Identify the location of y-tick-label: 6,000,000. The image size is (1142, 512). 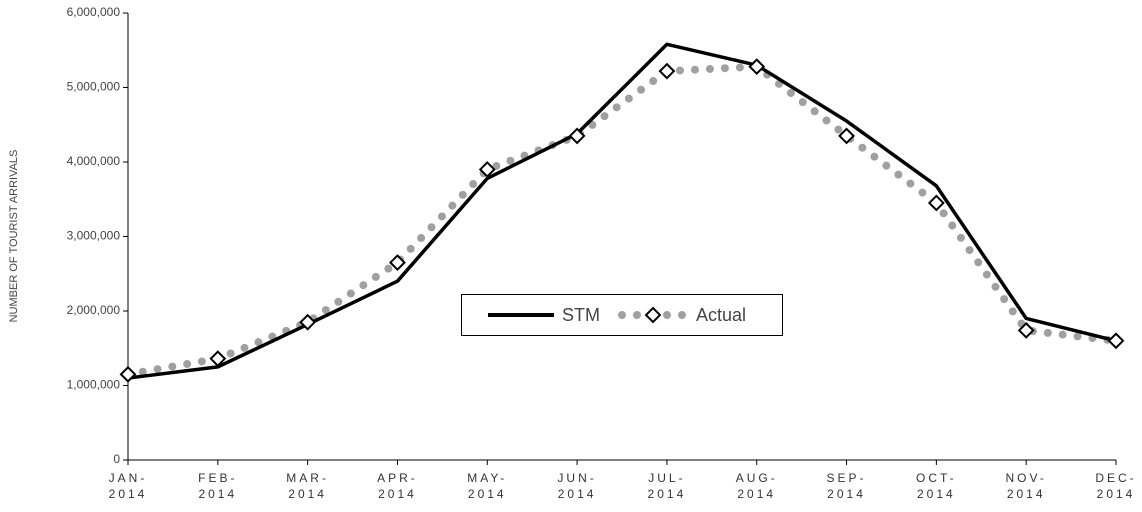
(94, 12).